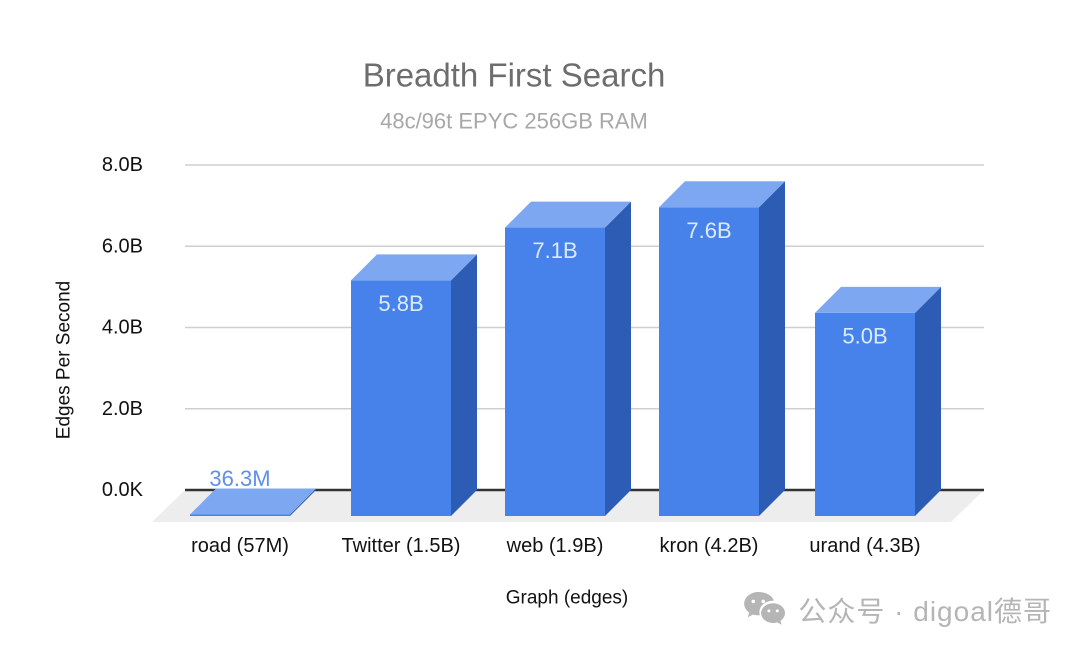 The height and width of the screenshot is (648, 1080). I want to click on bar-value-label: 7.6B, so click(708, 230).